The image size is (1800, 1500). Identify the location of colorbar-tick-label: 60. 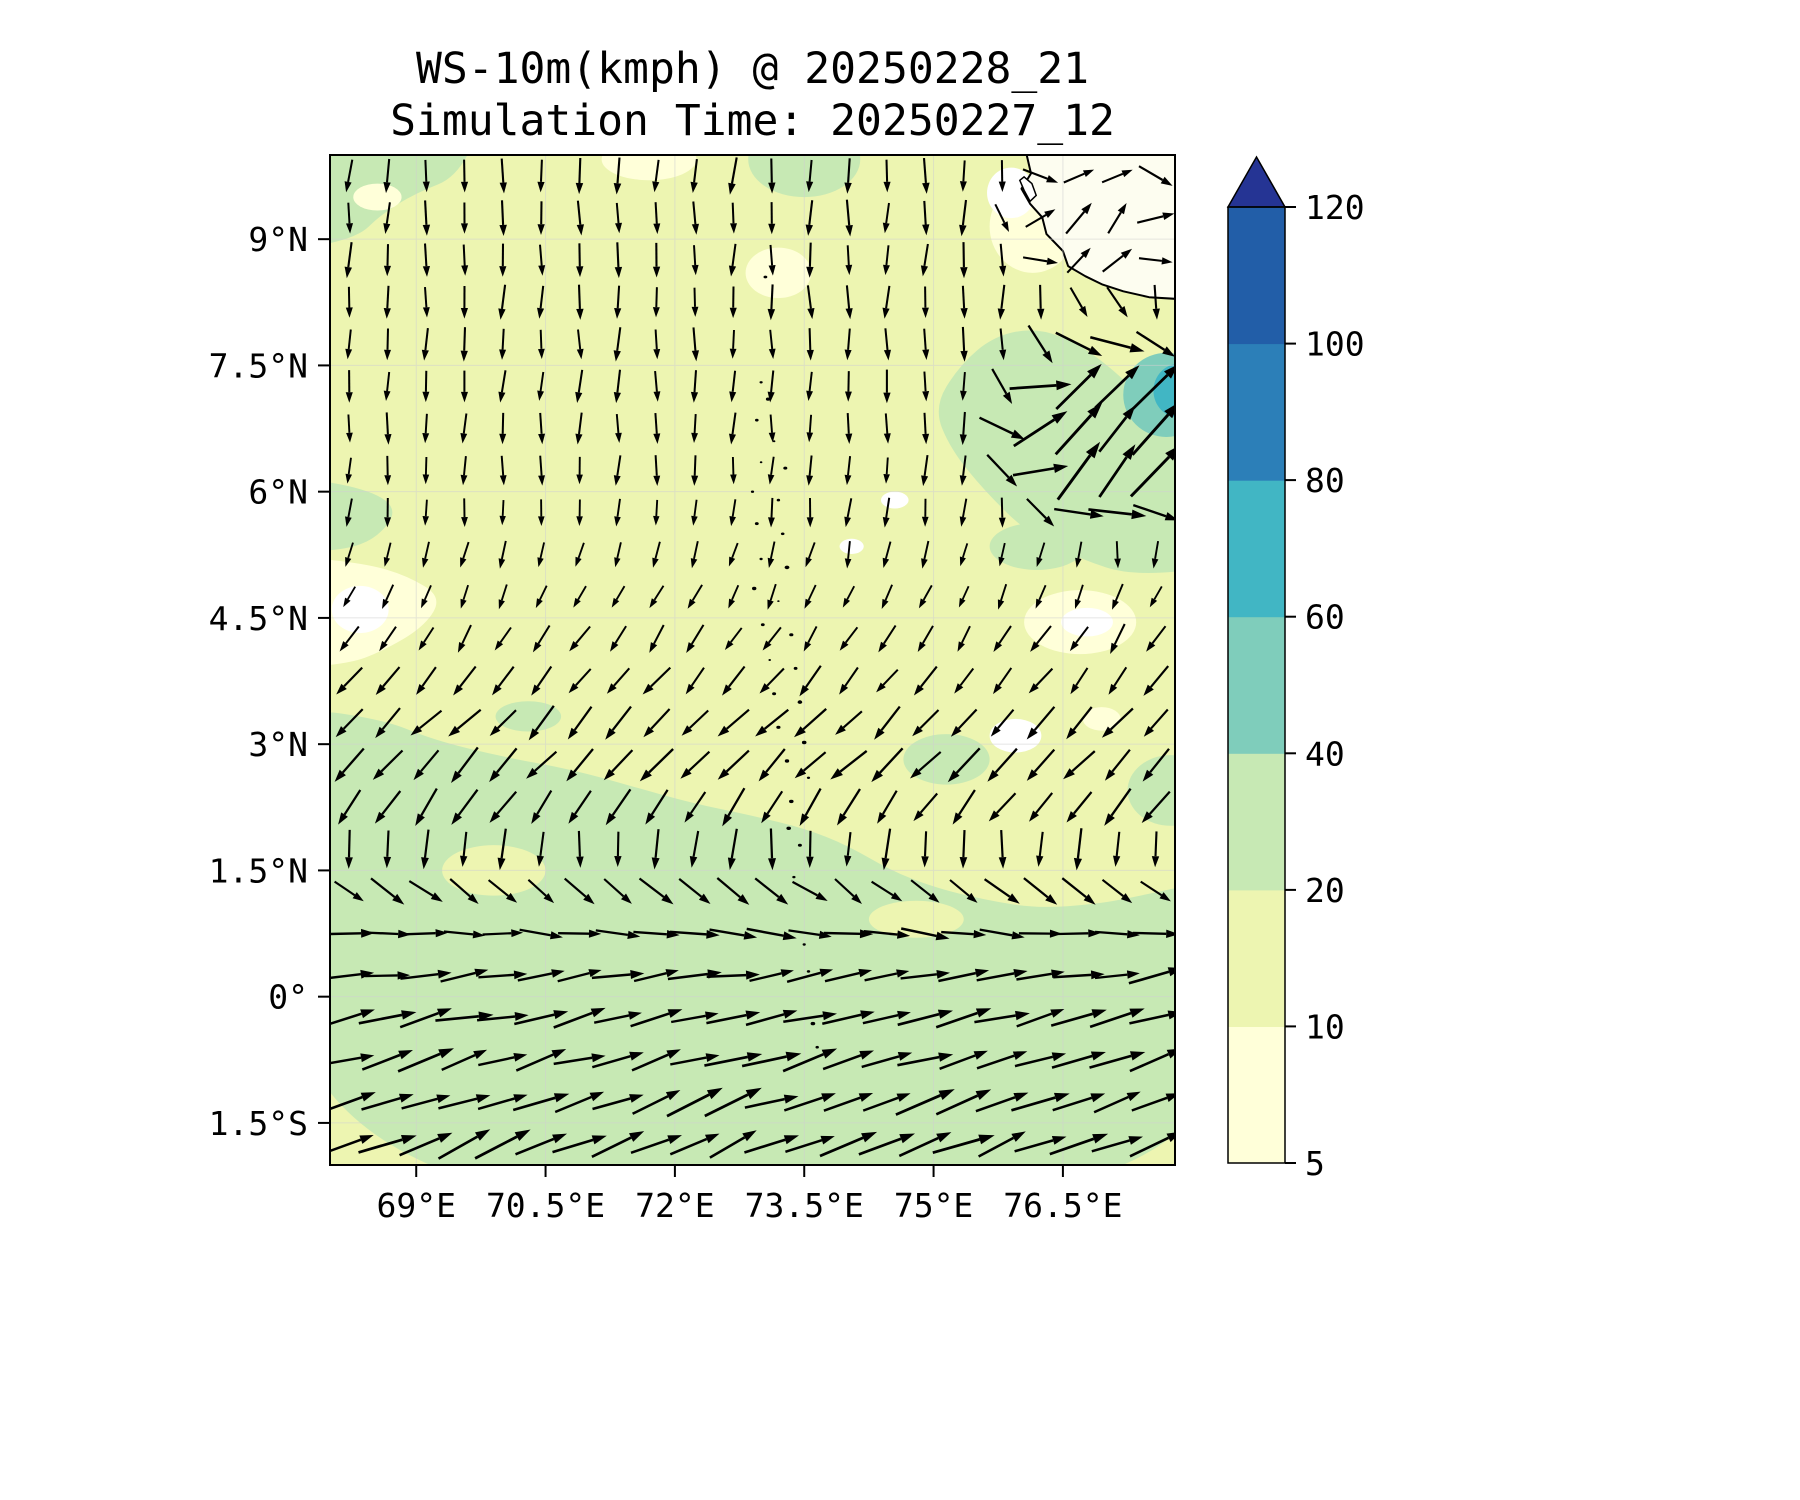
(1325, 617).